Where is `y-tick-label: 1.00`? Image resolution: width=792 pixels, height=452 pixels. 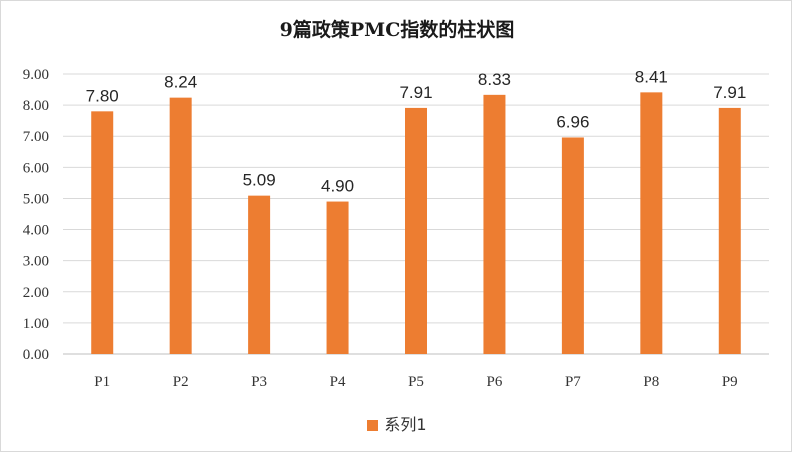 y-tick-label: 1.00 is located at coordinates (36, 324).